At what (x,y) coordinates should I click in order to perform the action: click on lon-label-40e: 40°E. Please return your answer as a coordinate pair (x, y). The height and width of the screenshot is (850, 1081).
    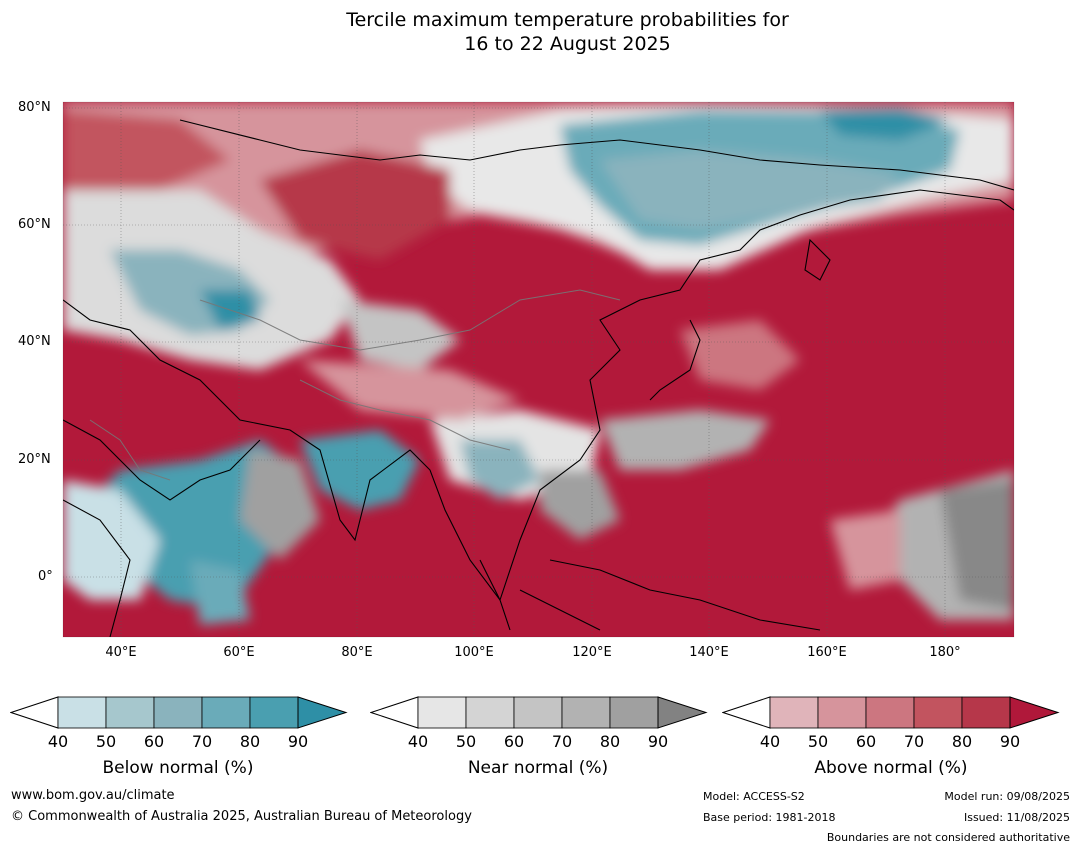
    Looking at the image, I should click on (121, 652).